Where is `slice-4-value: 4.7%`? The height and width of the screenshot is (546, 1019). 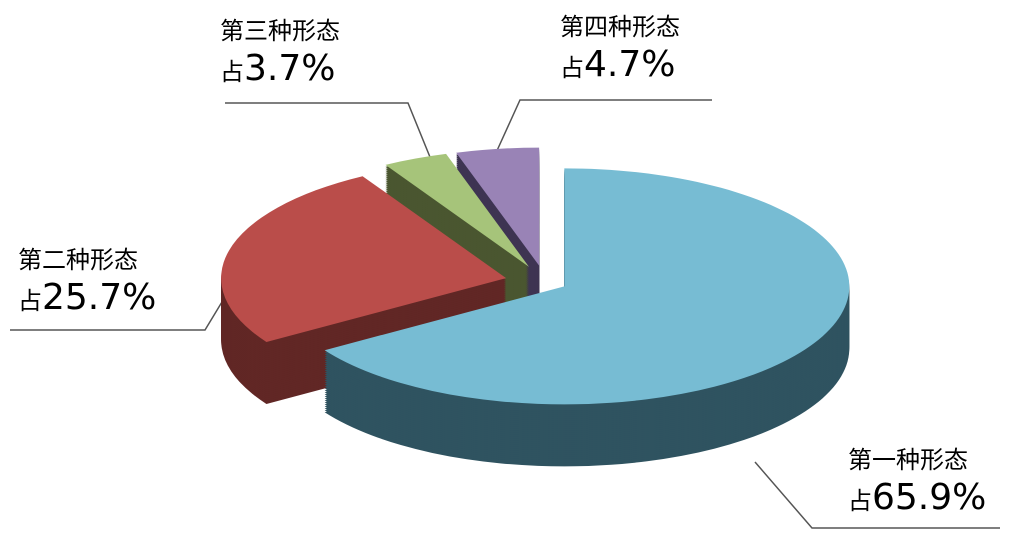 slice-4-value: 4.7% is located at coordinates (630, 64).